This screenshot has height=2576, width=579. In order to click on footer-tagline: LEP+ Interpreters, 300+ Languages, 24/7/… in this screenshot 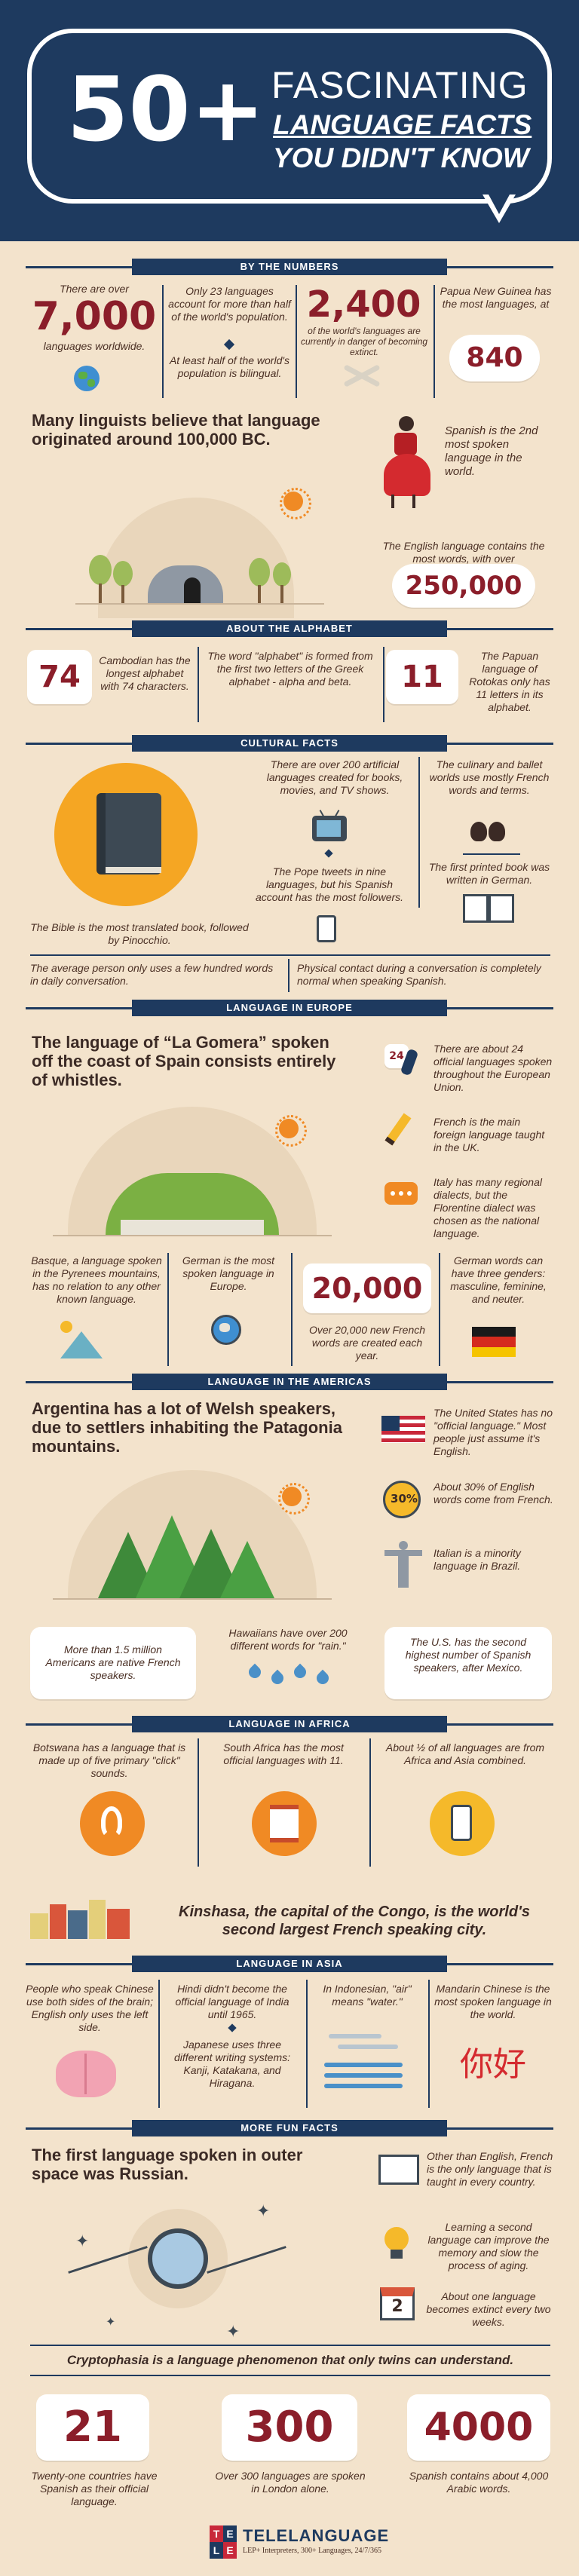, I will do `click(312, 2551)`.